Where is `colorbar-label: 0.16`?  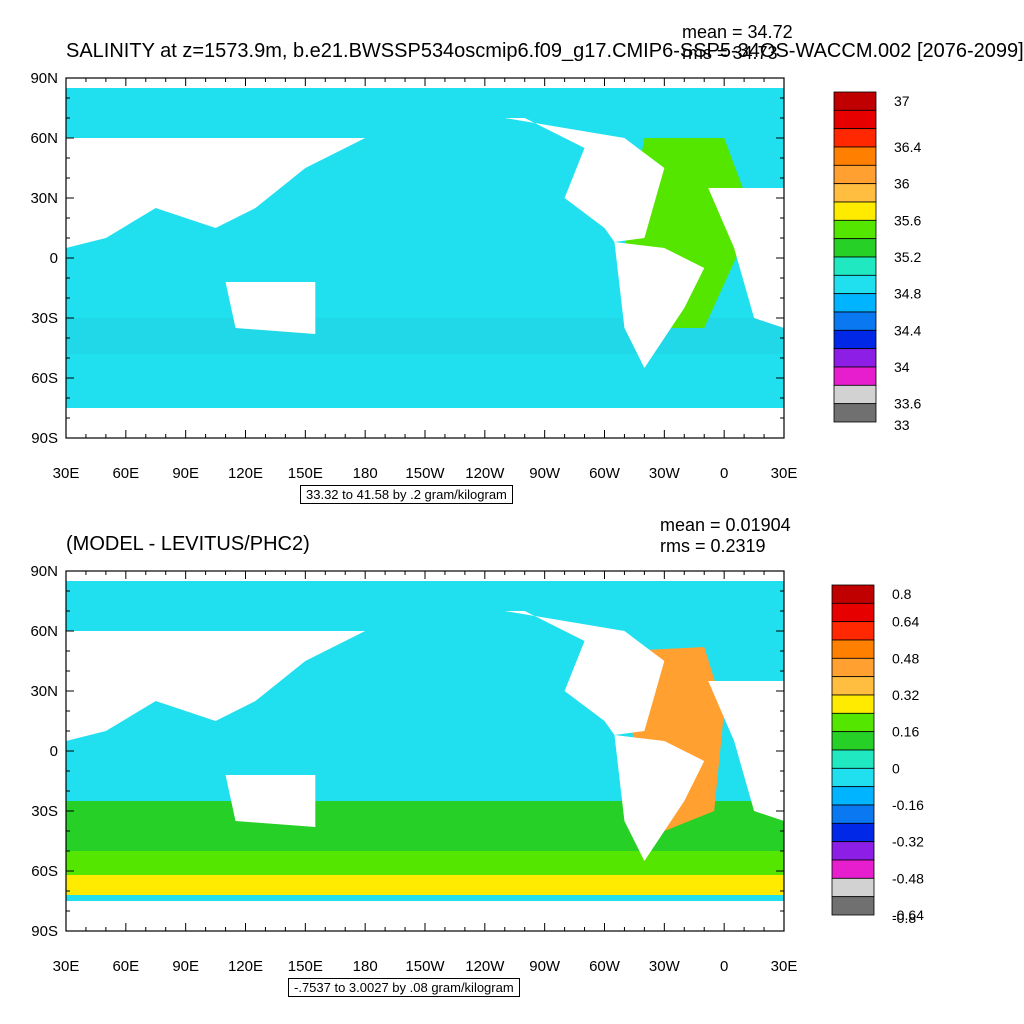
colorbar-label: 0.16 is located at coordinates (905, 732).